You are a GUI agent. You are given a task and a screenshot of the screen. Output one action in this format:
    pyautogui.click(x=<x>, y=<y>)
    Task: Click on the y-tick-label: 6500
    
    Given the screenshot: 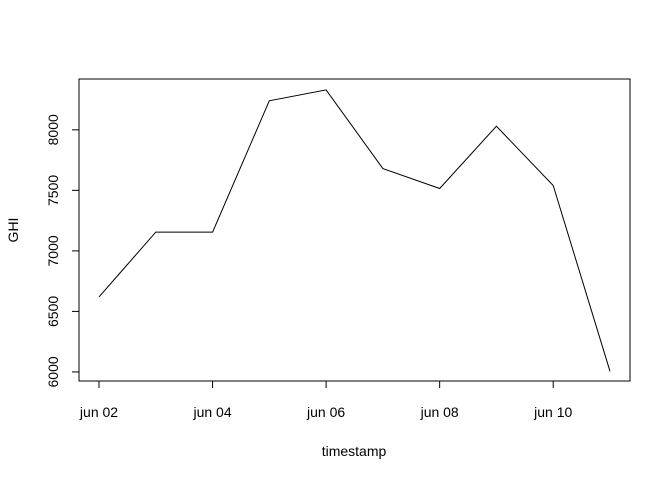 What is the action you would take?
    pyautogui.click(x=53, y=311)
    